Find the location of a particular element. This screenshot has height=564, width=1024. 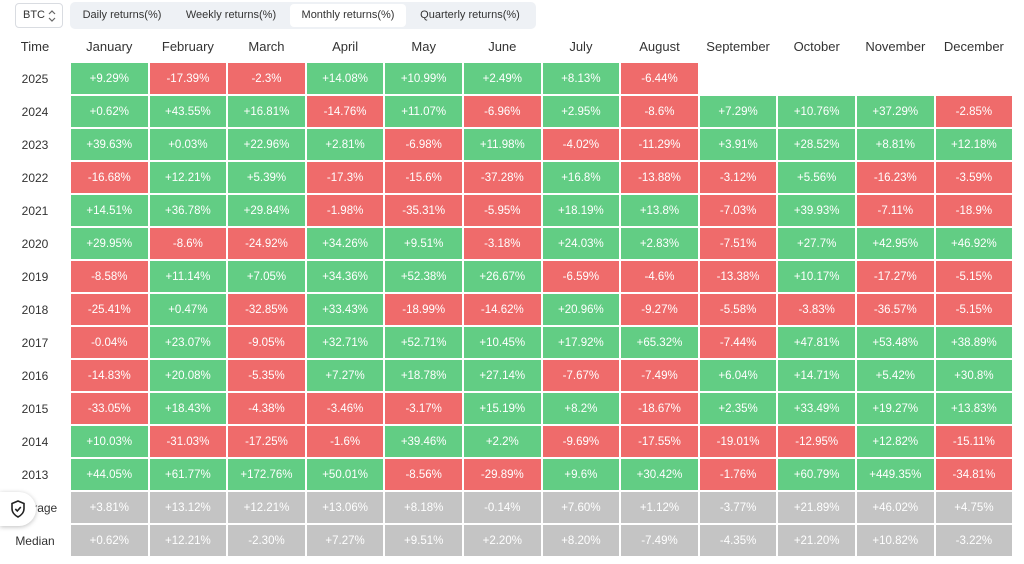

return-cell: -5.15% is located at coordinates (974, 309).